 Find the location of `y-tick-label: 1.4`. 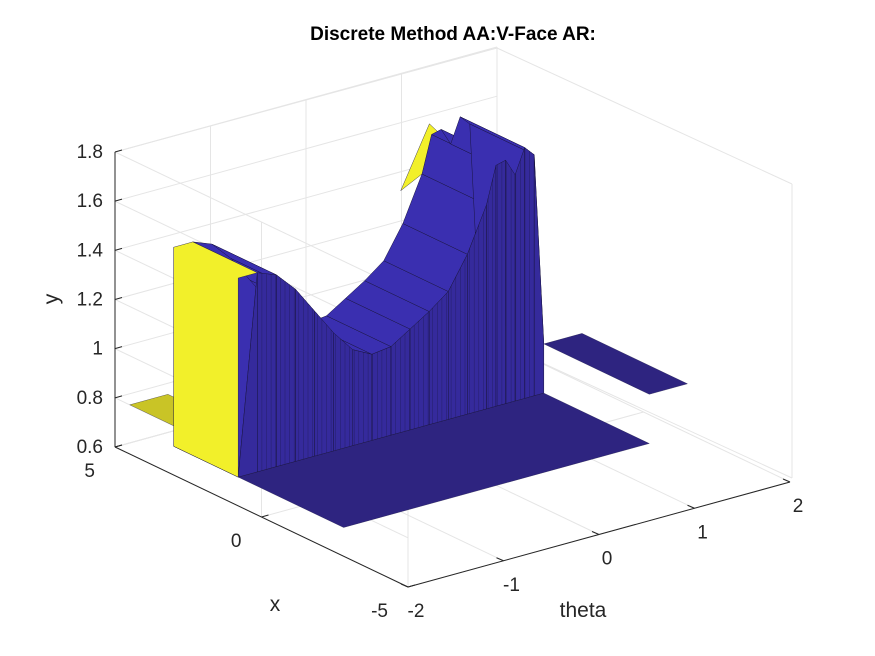

y-tick-label: 1.4 is located at coordinates (90, 250).